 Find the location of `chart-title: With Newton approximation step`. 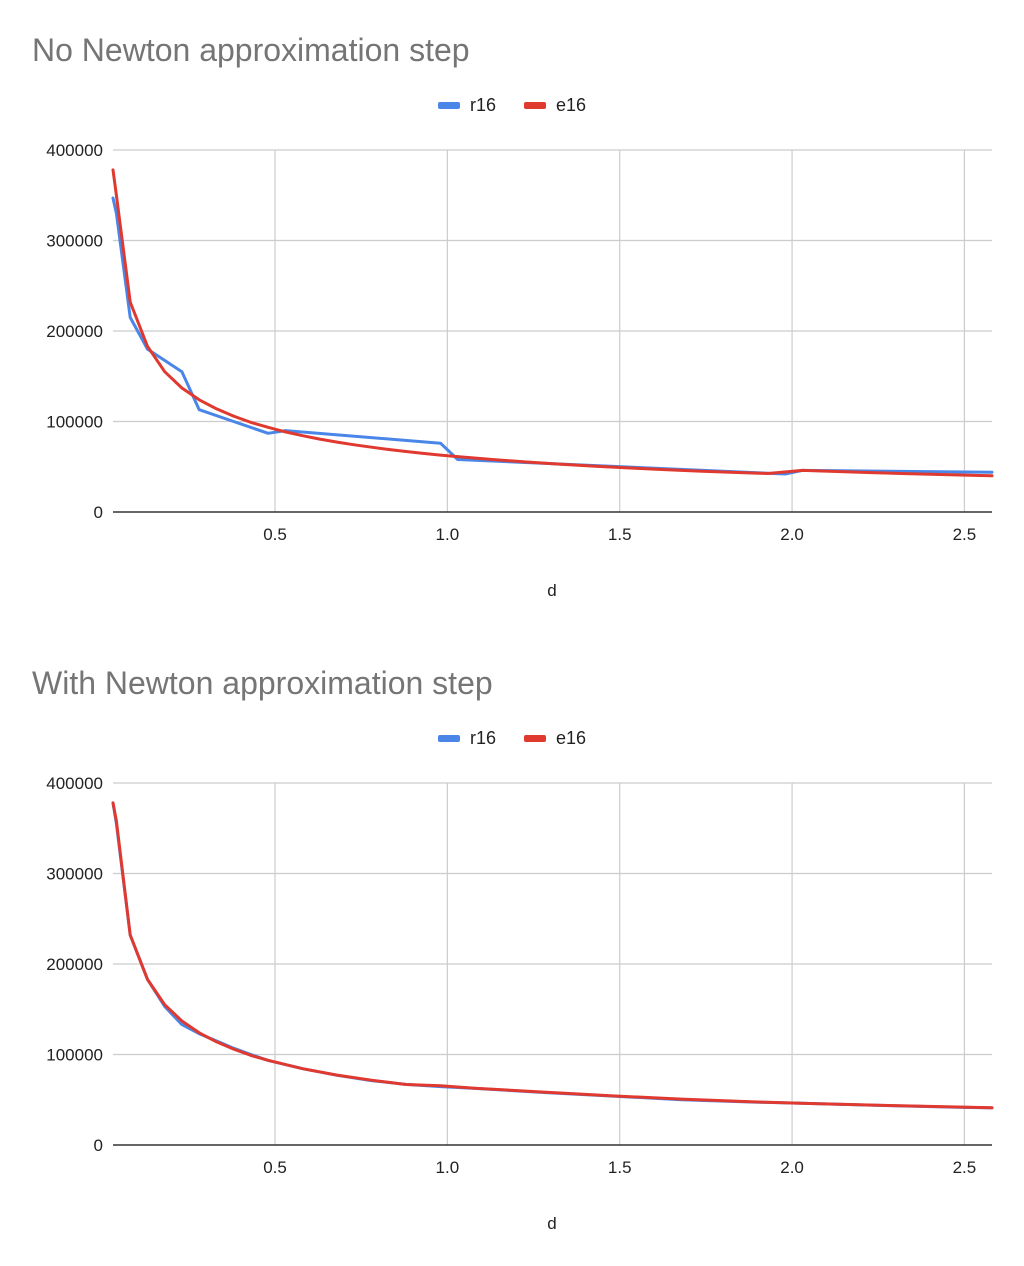

chart-title: With Newton approximation step is located at coordinates (262, 683).